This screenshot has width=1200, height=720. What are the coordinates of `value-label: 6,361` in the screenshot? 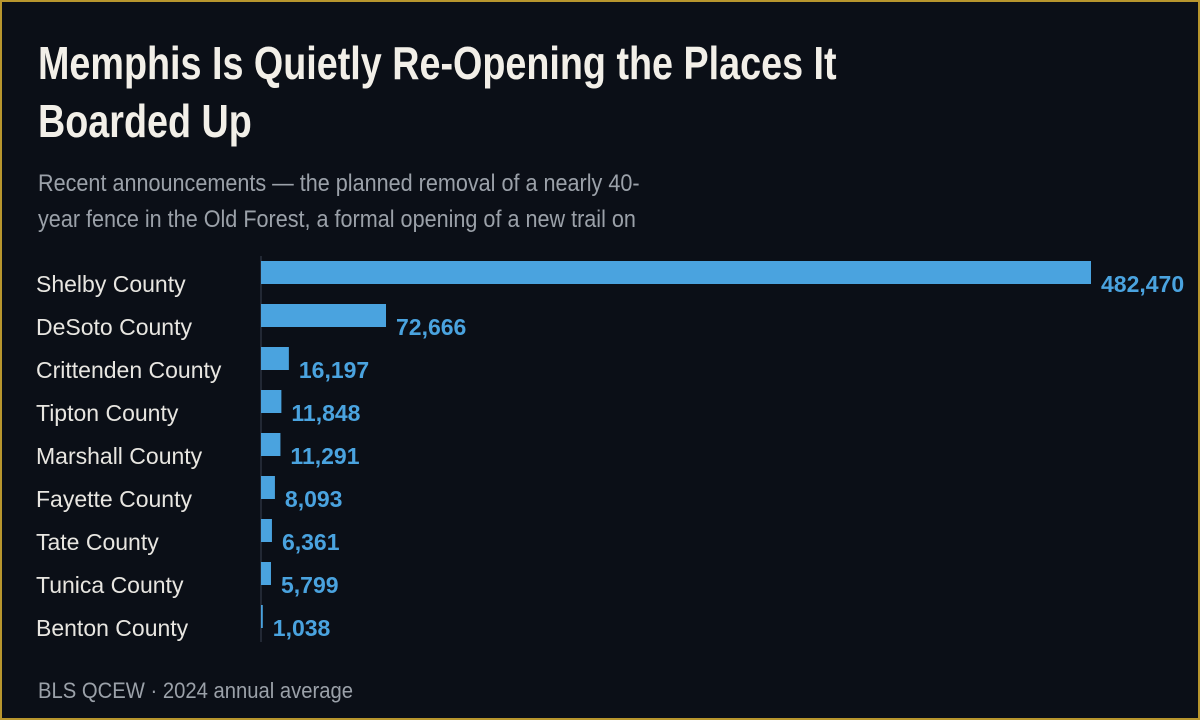 It's located at (311, 542).